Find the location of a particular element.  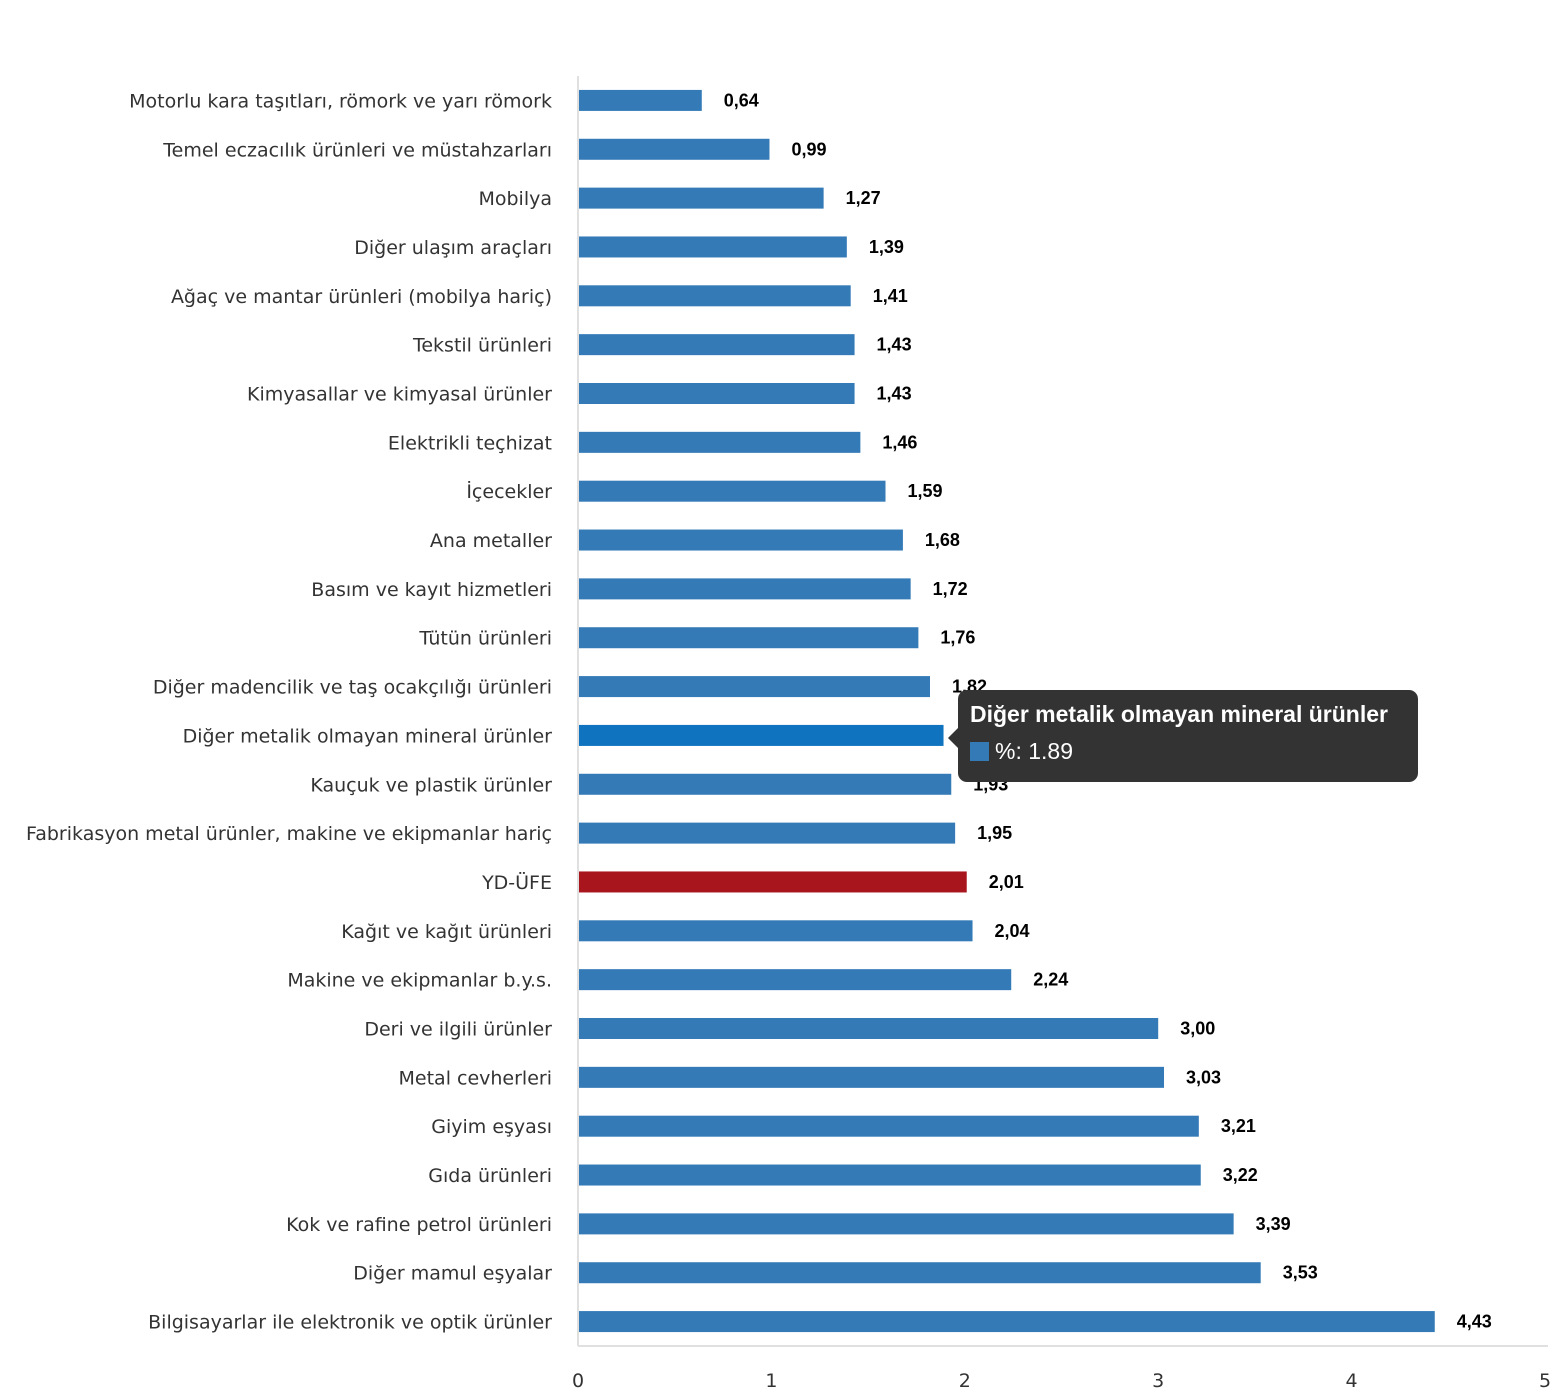

tooltip-series-row: %: 1.89 is located at coordinates (1188, 751).